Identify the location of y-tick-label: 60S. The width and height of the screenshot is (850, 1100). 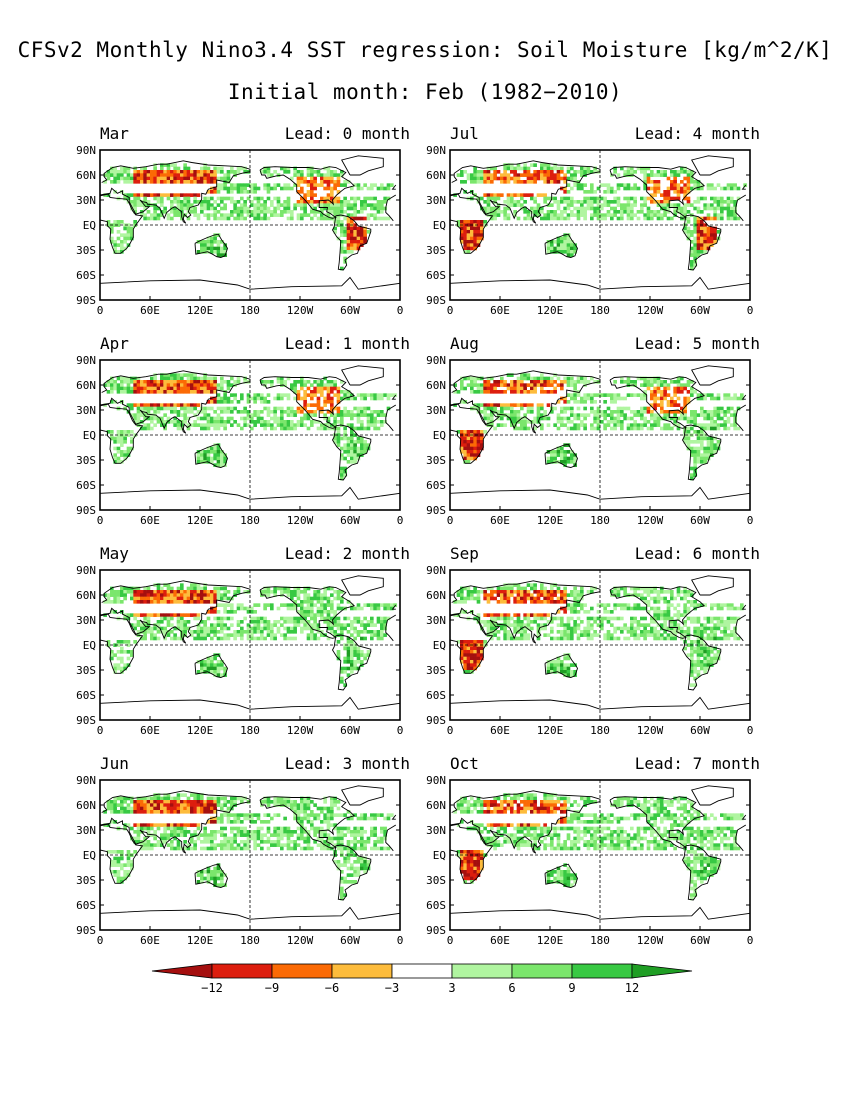
(86, 695).